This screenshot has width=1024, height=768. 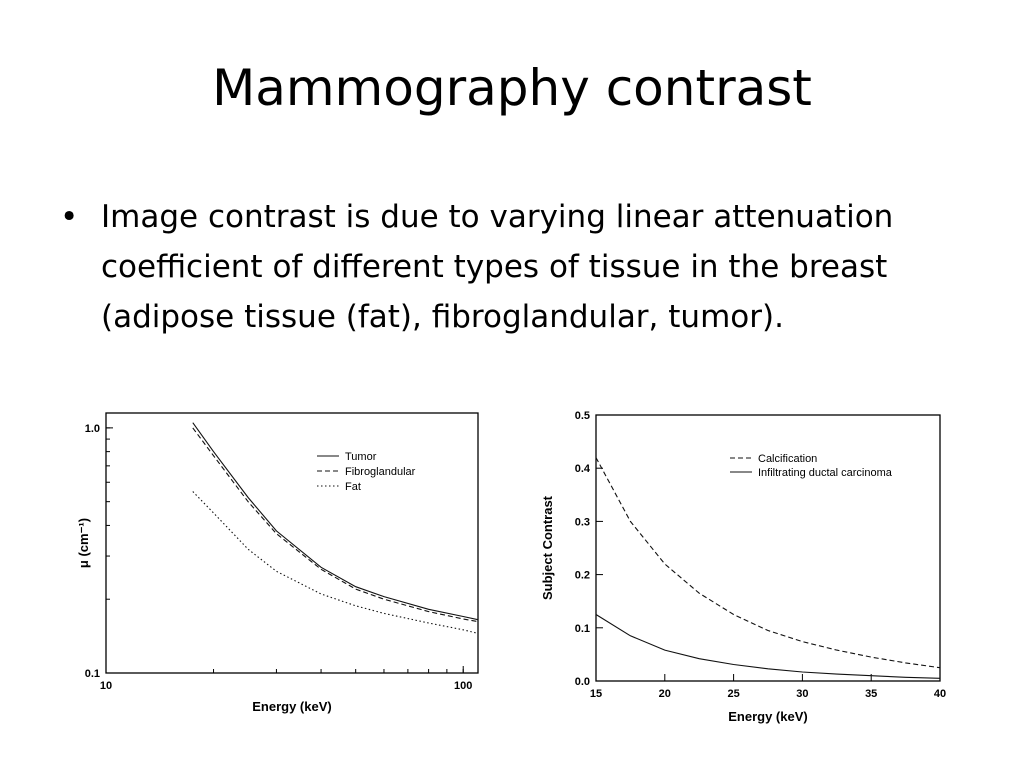 What do you see at coordinates (512, 88) in the screenshot?
I see `slide-title: Mammography contrast` at bounding box center [512, 88].